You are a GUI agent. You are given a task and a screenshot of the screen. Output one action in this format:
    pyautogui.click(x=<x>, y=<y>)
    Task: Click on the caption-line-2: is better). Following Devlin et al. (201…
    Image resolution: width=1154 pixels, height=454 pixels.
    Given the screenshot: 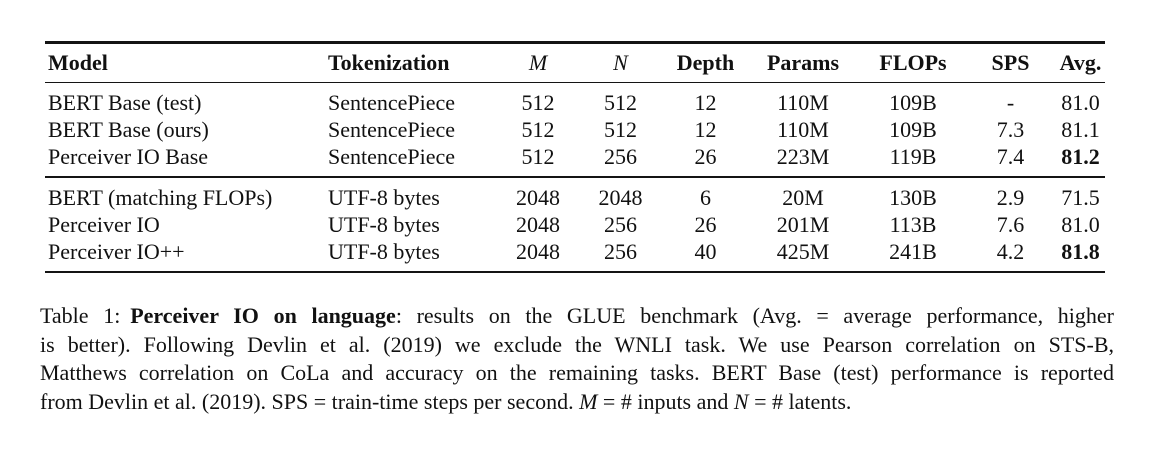 What is the action you would take?
    pyautogui.click(x=577, y=345)
    